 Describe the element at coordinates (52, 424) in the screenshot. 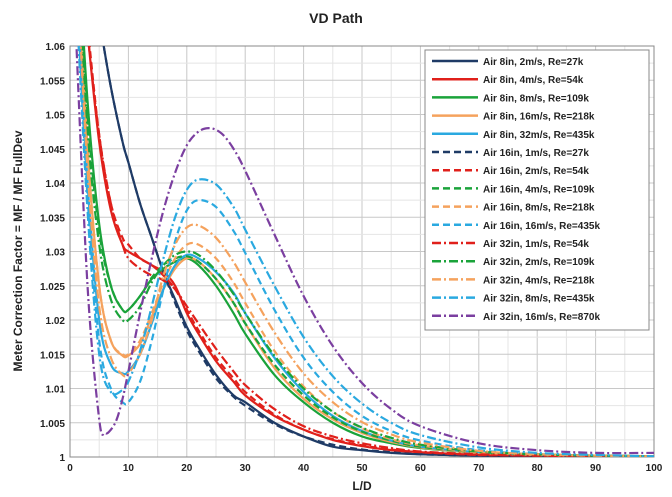

I see `y-tick-label: 1.005` at that location.